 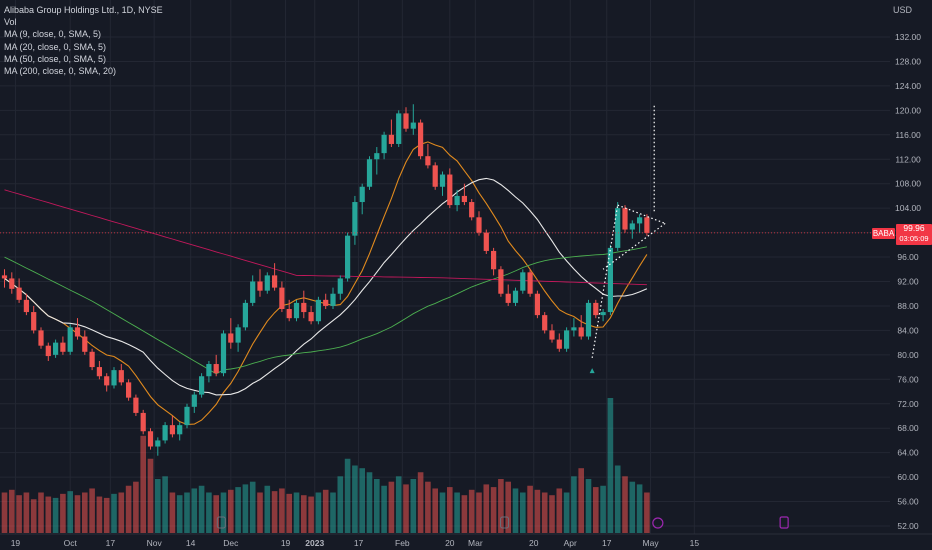 What do you see at coordinates (634, 246) in the screenshot?
I see `pennant-lower` at bounding box center [634, 246].